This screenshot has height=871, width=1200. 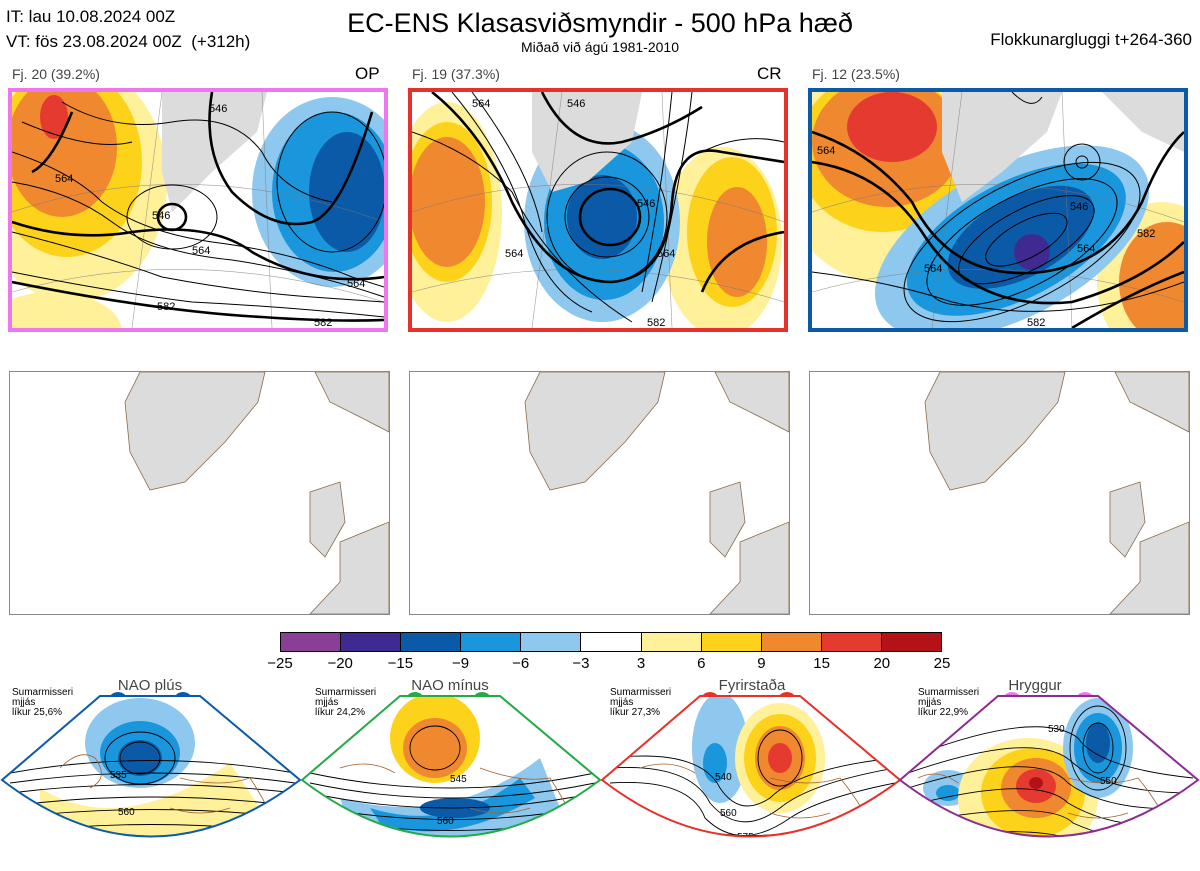 What do you see at coordinates (769, 73) in the screenshot?
I see `cluster-2-tag: CR` at bounding box center [769, 73].